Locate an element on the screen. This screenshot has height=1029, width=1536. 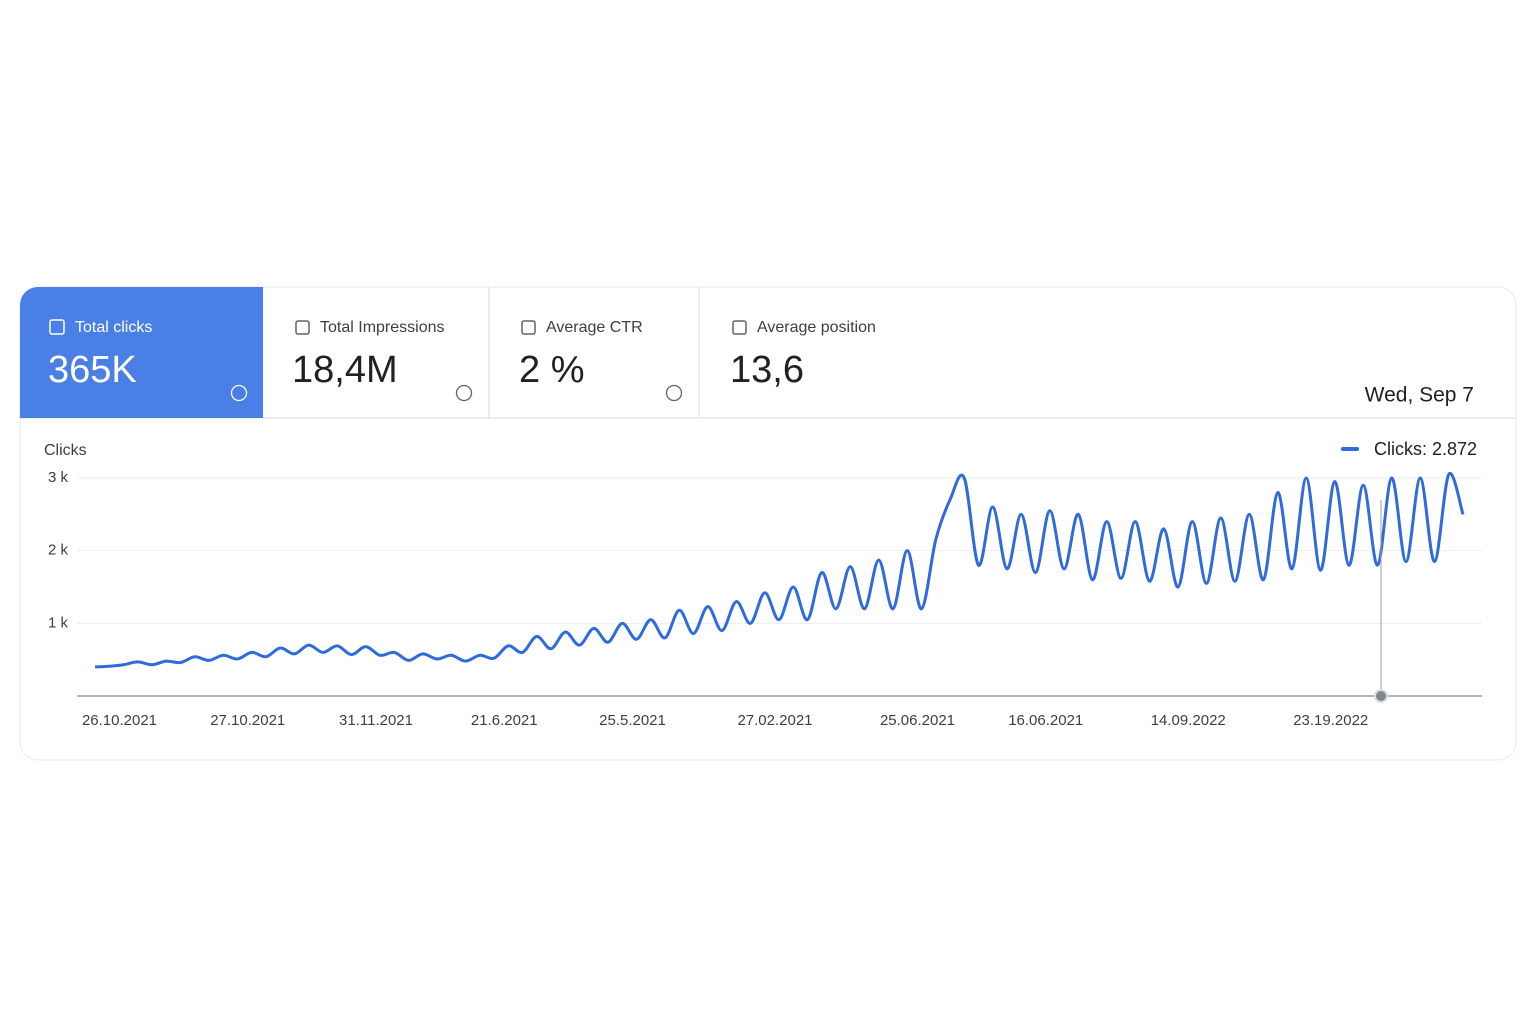
y-tick-label: 2 k is located at coordinates (58, 550).